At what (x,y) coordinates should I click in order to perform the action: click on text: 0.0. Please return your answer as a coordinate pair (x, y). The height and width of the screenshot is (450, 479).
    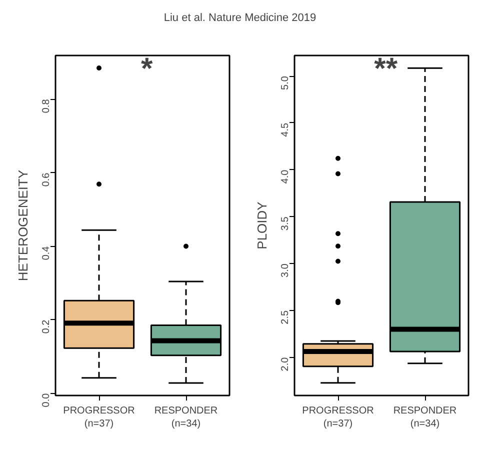
    Looking at the image, I should click on (46, 400).